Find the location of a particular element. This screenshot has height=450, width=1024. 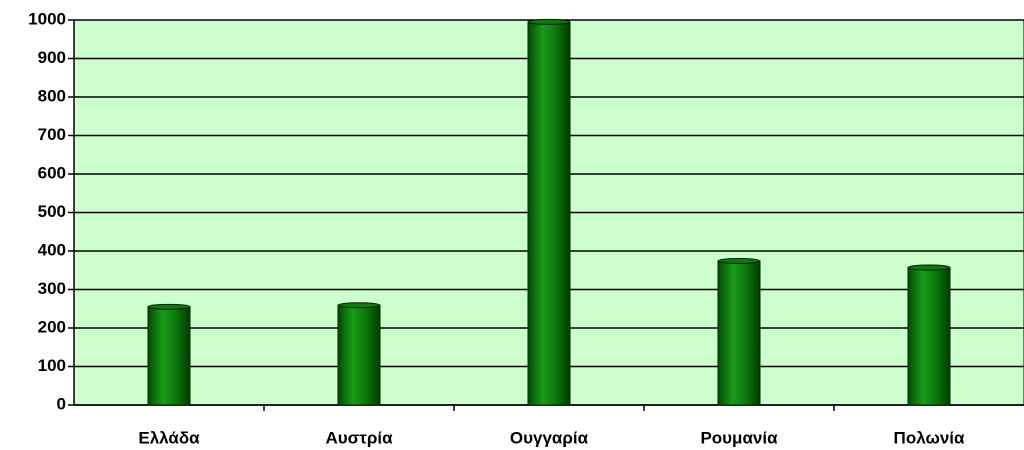

y-tick-label: 500 is located at coordinates (52, 211).